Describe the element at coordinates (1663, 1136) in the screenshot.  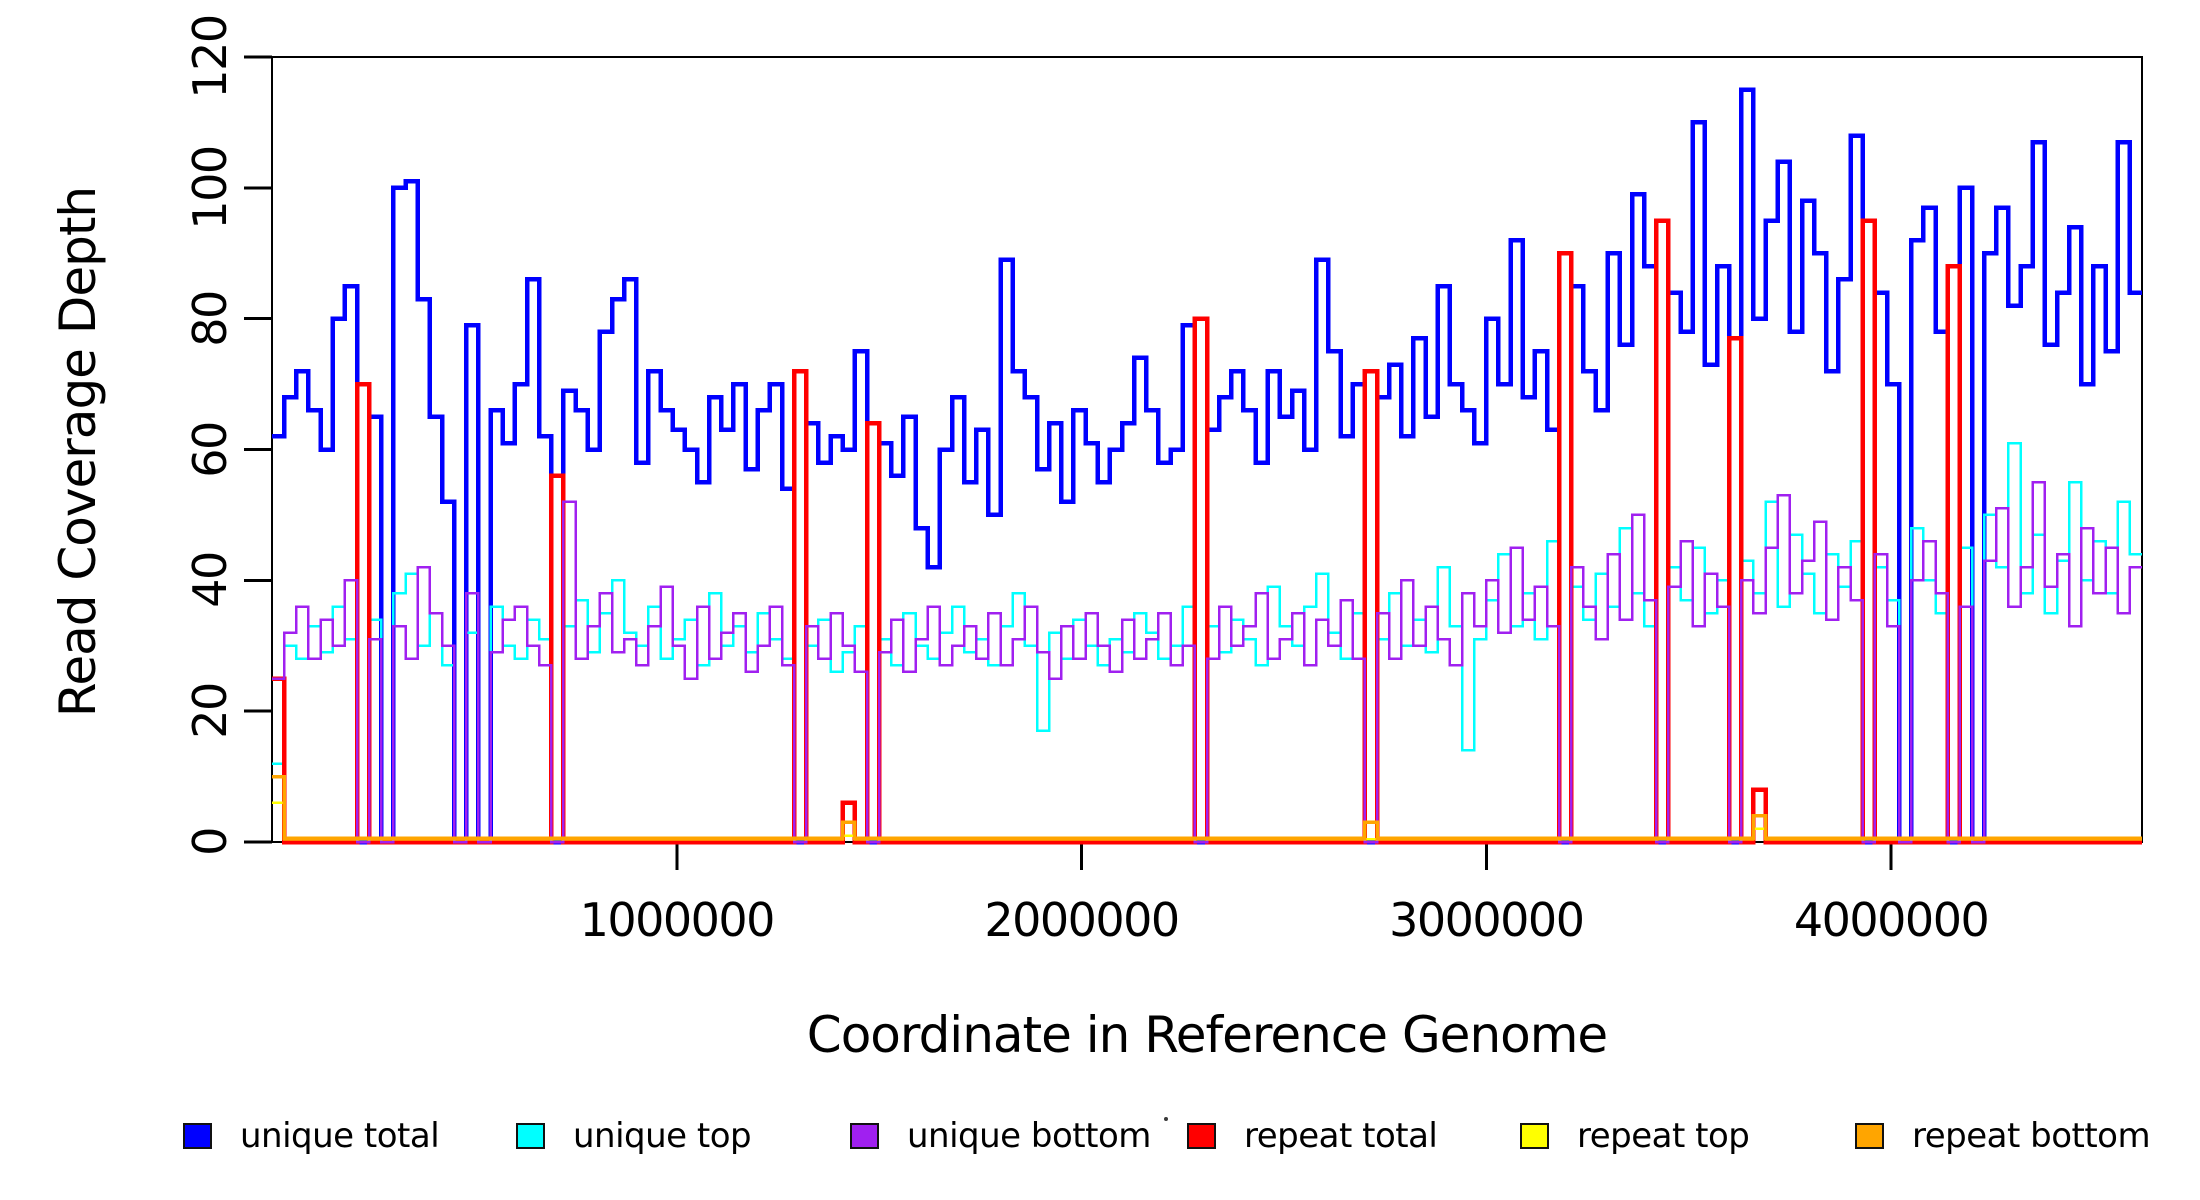
I see `legend-label: repeat top` at that location.